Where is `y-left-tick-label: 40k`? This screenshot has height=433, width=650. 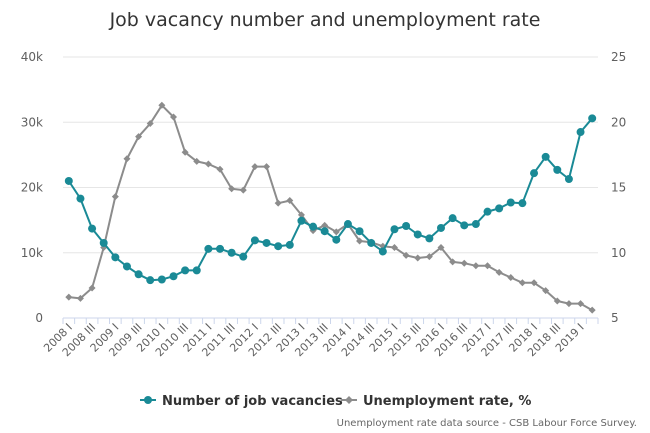 y-left-tick-label: 40k is located at coordinates (32, 57).